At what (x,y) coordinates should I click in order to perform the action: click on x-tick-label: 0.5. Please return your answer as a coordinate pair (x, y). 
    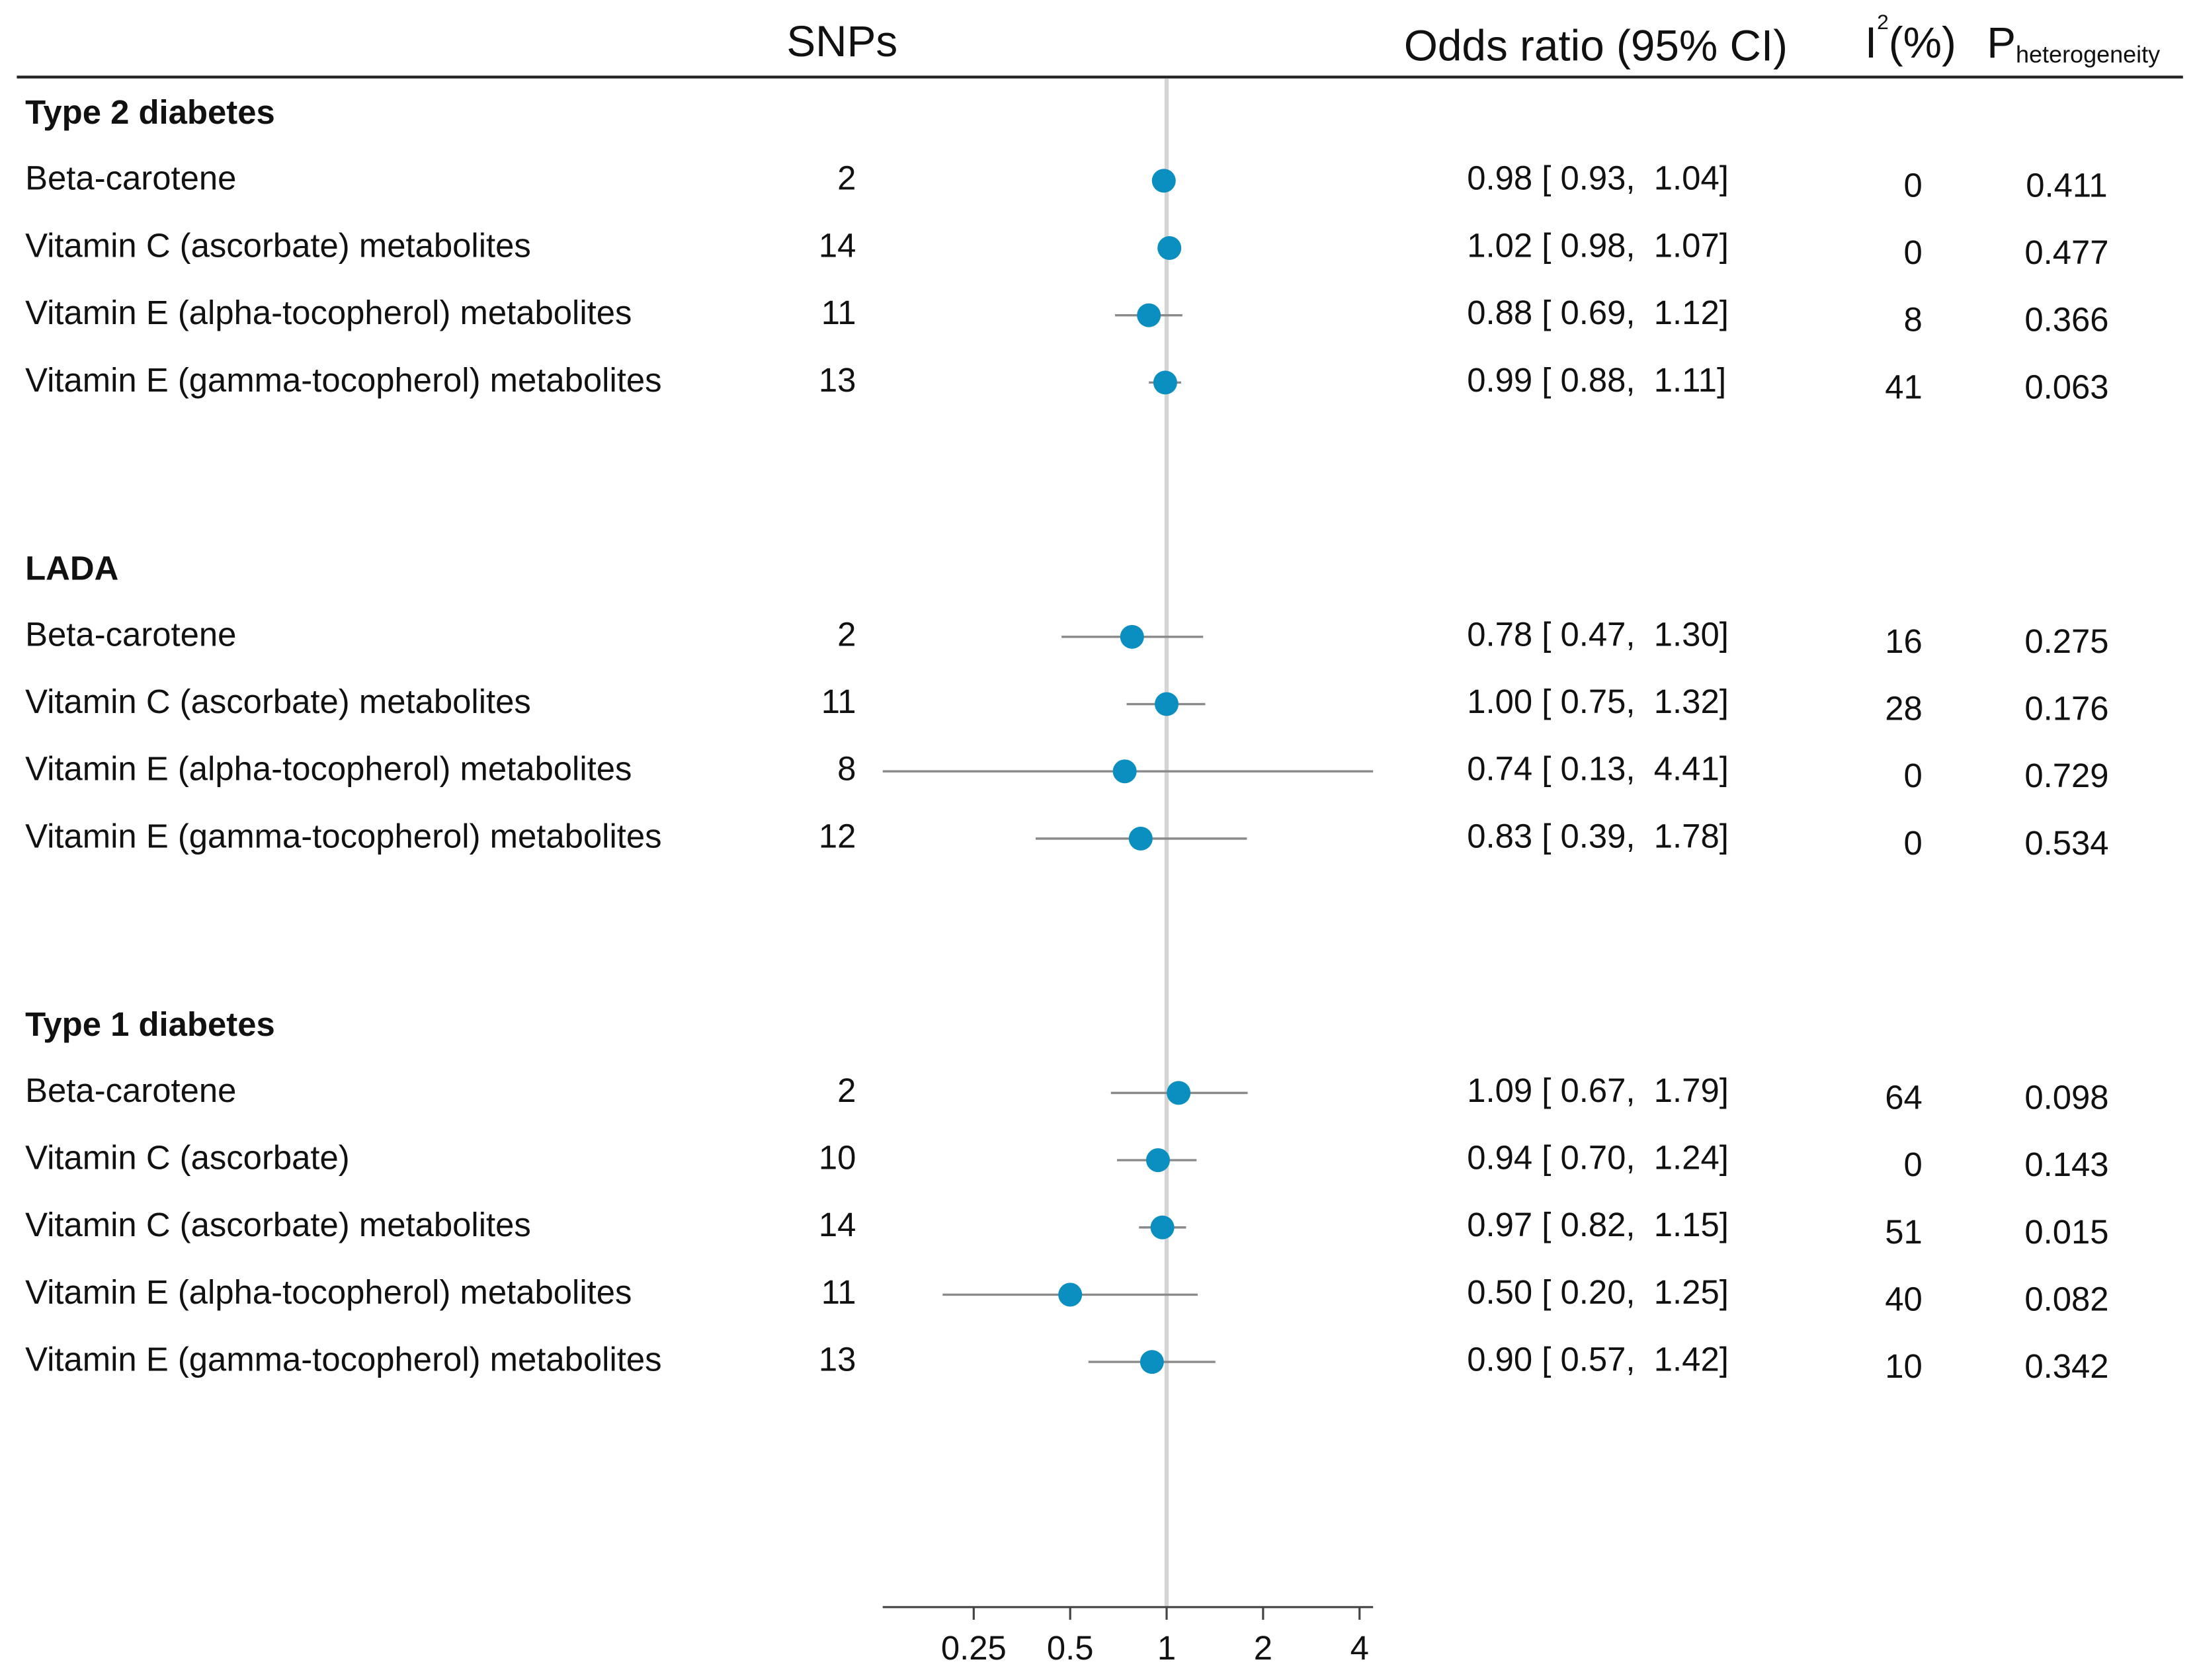
    Looking at the image, I should click on (1070, 1648).